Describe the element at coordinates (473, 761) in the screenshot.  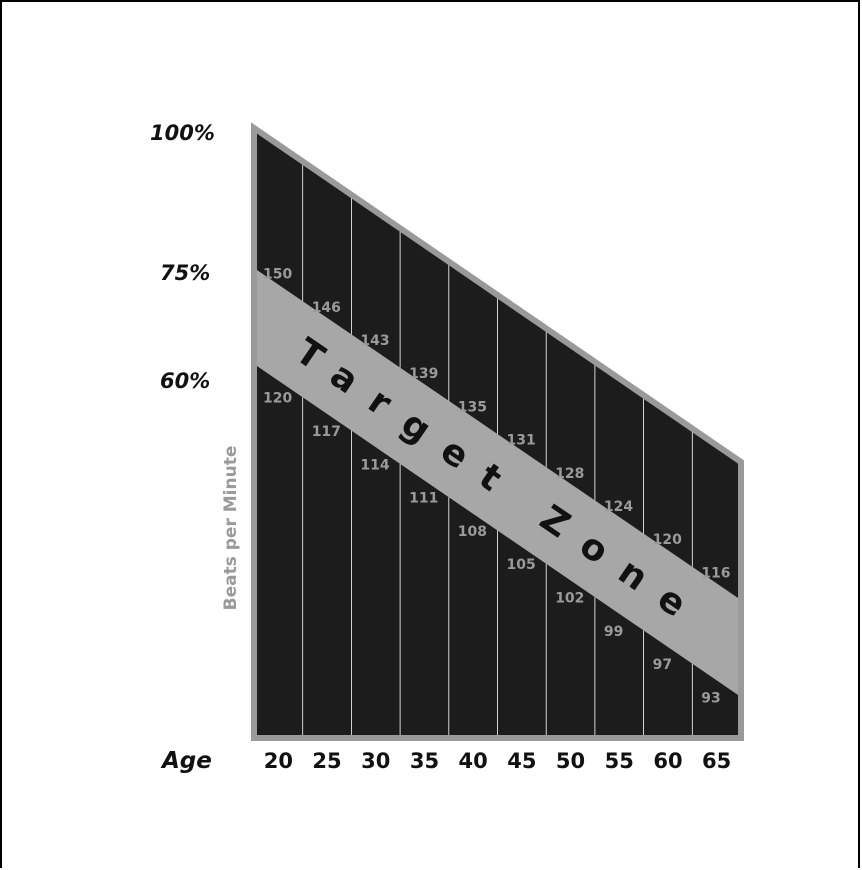
I see `x-tick-label: 40` at that location.